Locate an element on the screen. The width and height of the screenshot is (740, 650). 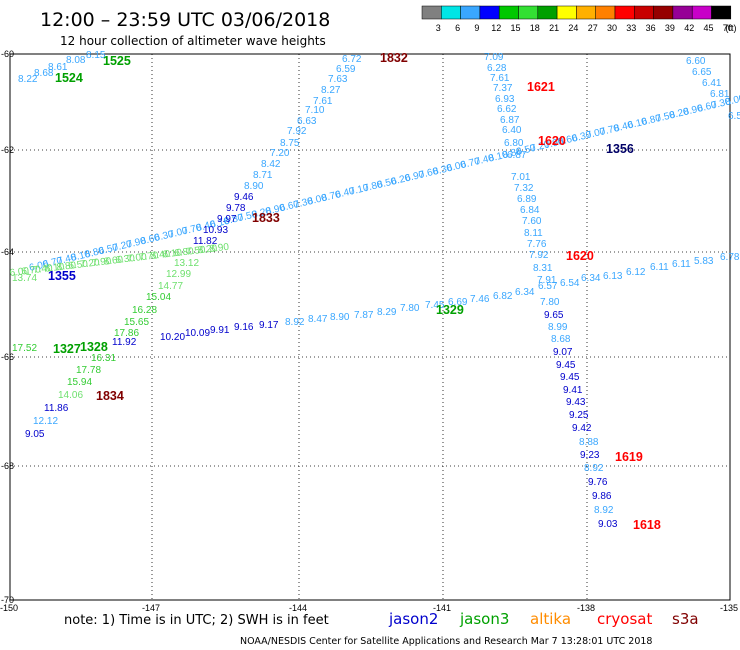
swh-value-label: 8.71 is located at coordinates (263, 175).